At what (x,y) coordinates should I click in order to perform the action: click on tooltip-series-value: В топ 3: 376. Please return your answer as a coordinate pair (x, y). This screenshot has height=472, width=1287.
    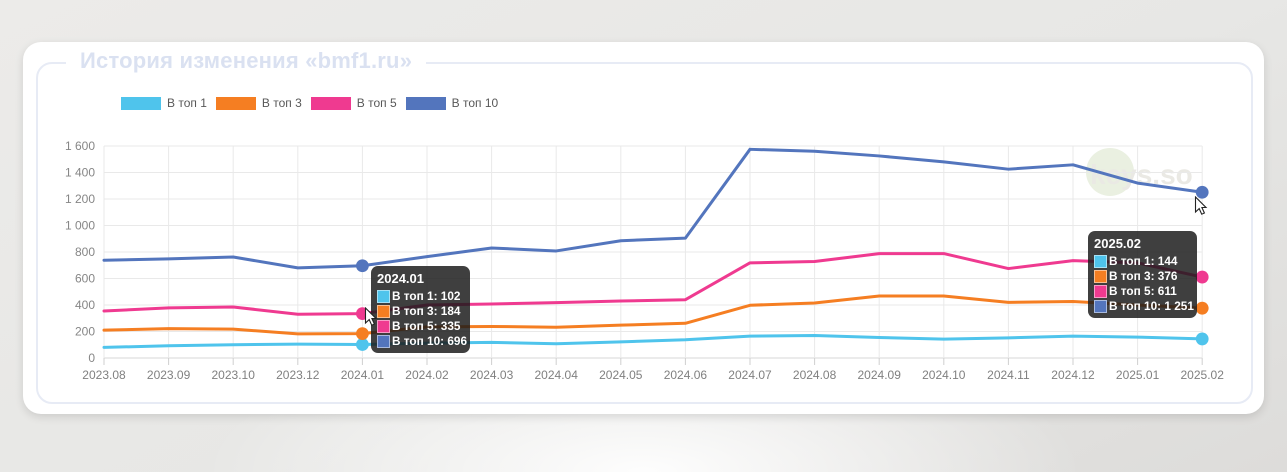
    Looking at the image, I should click on (1143, 276).